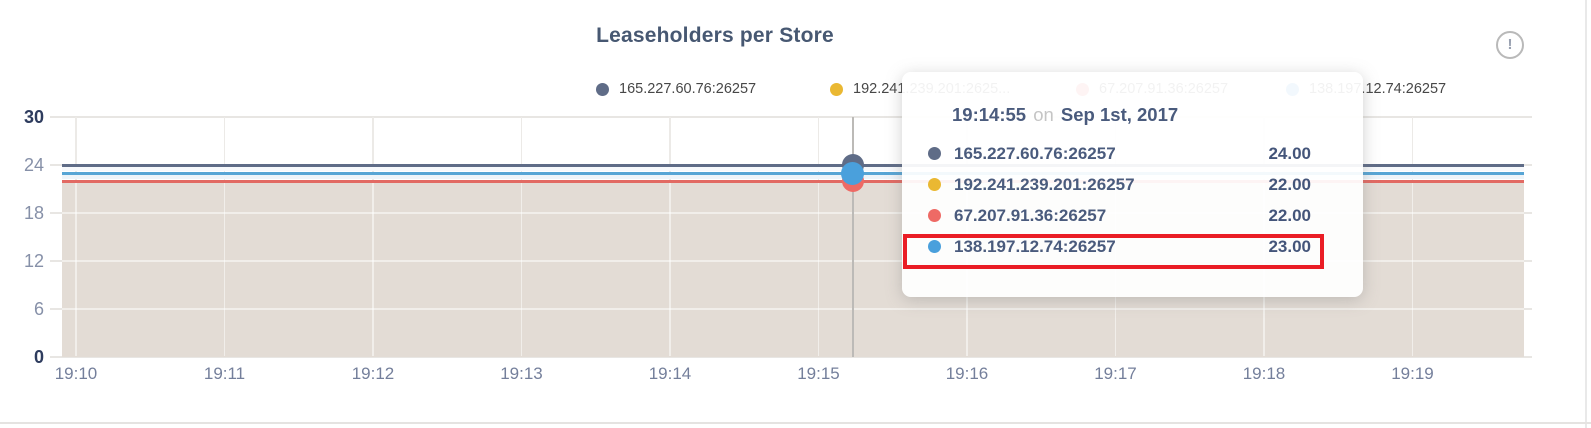 This screenshot has width=1591, height=428. I want to click on legend-item-label: 165.227.60.76:26257, so click(688, 89).